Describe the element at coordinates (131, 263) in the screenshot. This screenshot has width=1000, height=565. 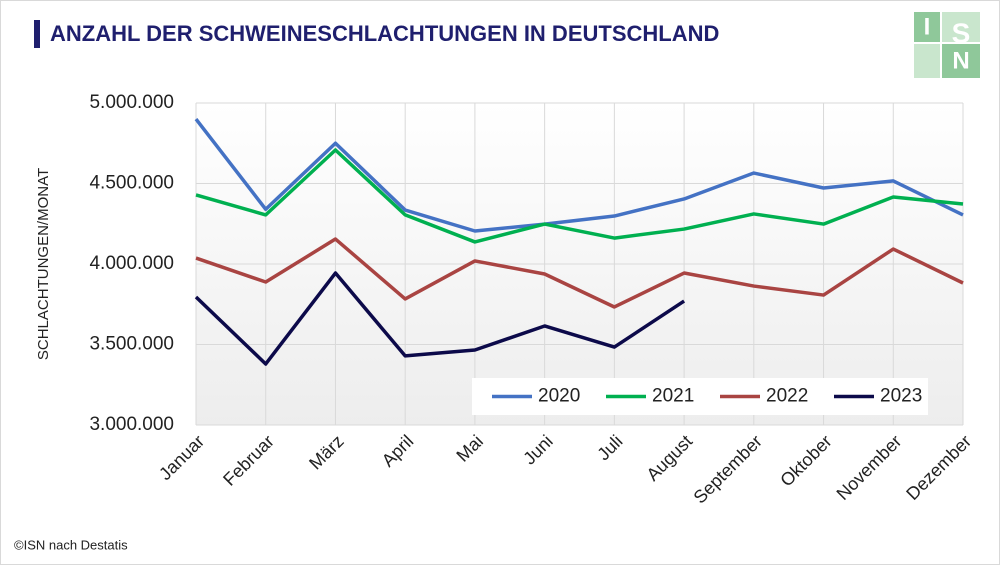
I see `y-tick-label: 4.000.000` at that location.